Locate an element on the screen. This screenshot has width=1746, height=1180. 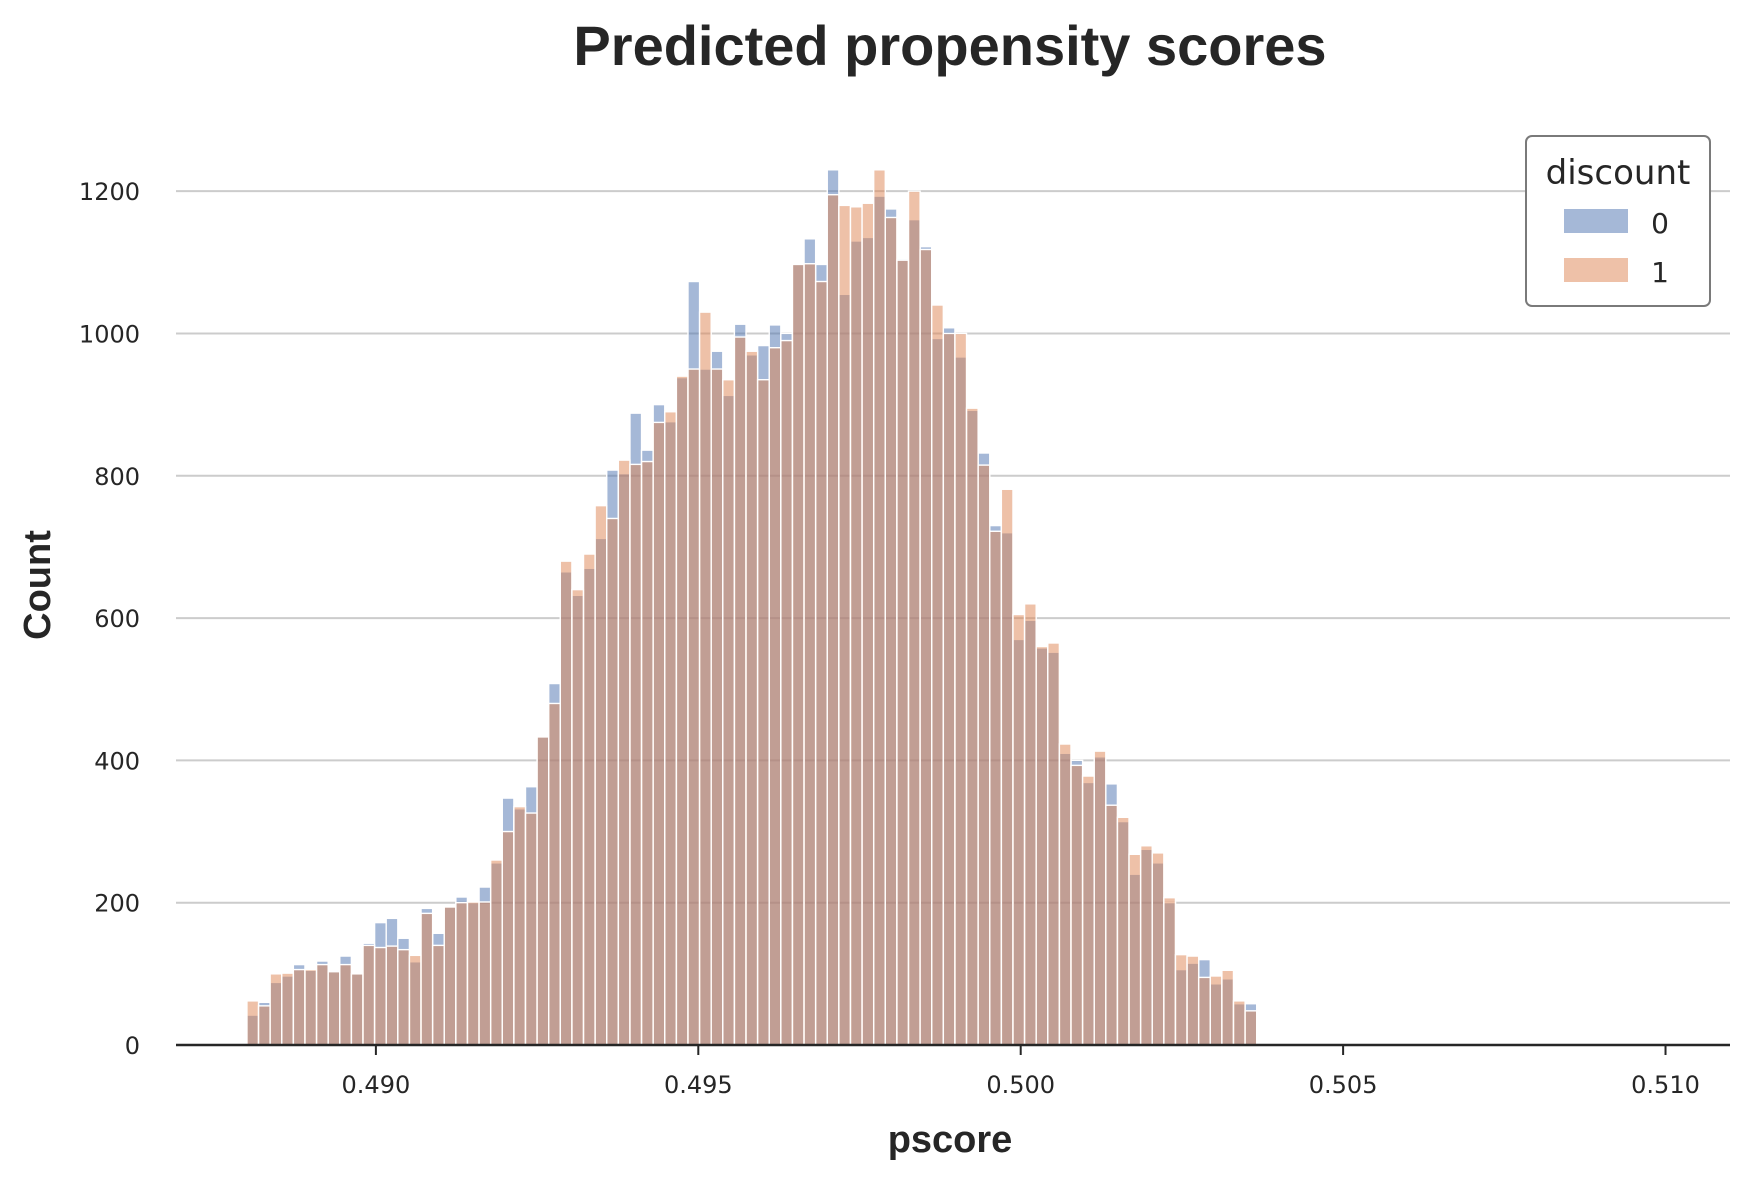
y-tick-label-3: 600 is located at coordinates (117, 619).